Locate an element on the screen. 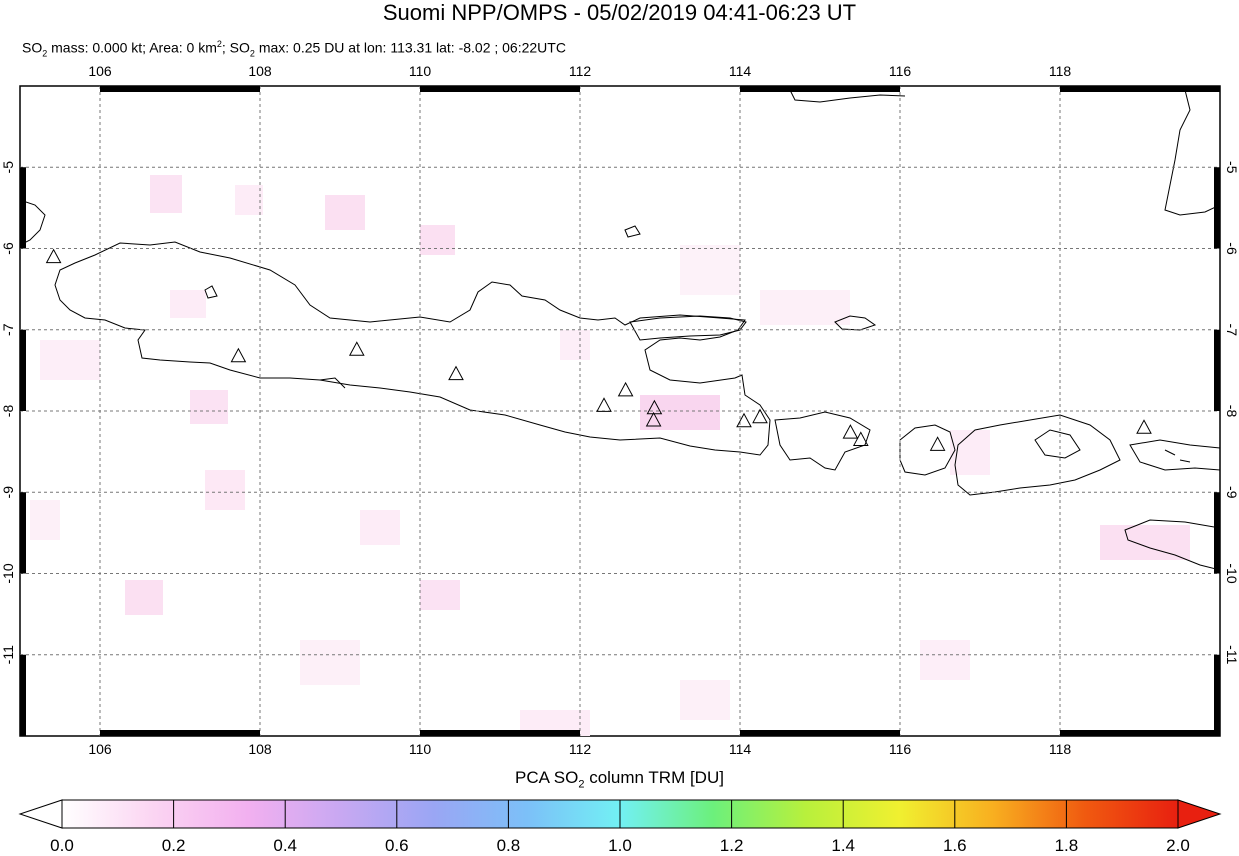  sumba-coastline is located at coordinates (1172, 545).